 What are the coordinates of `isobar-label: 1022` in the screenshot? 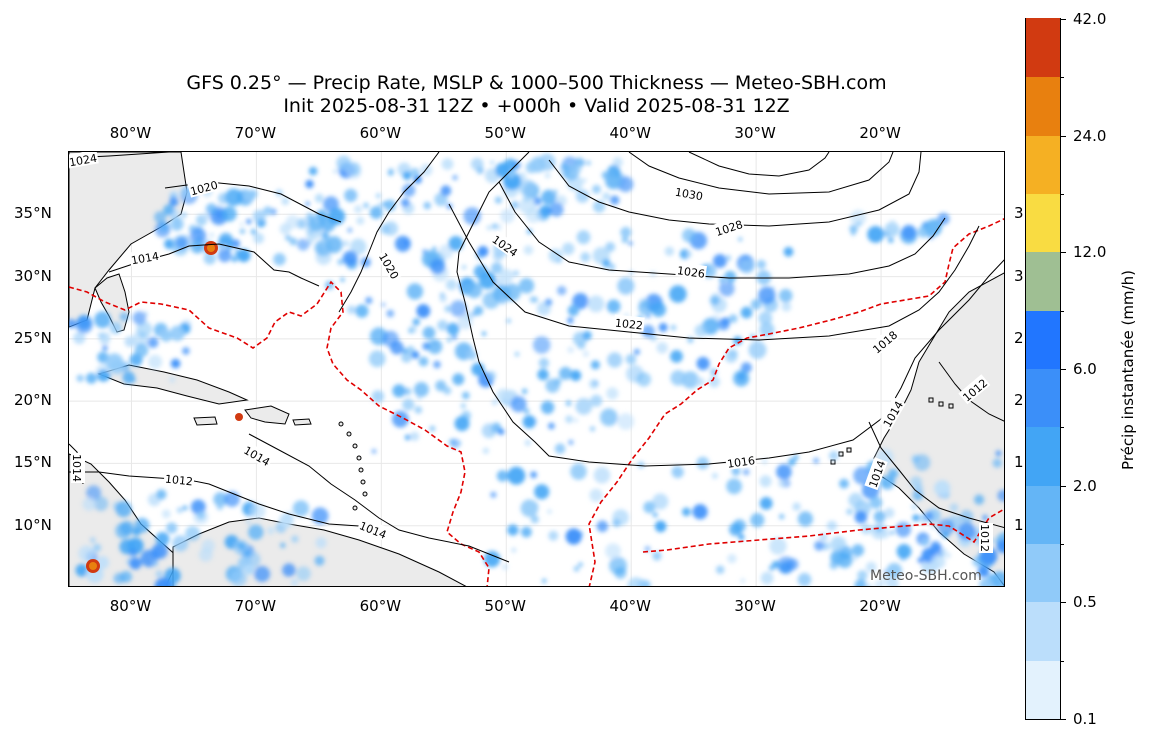 It's located at (628, 325).